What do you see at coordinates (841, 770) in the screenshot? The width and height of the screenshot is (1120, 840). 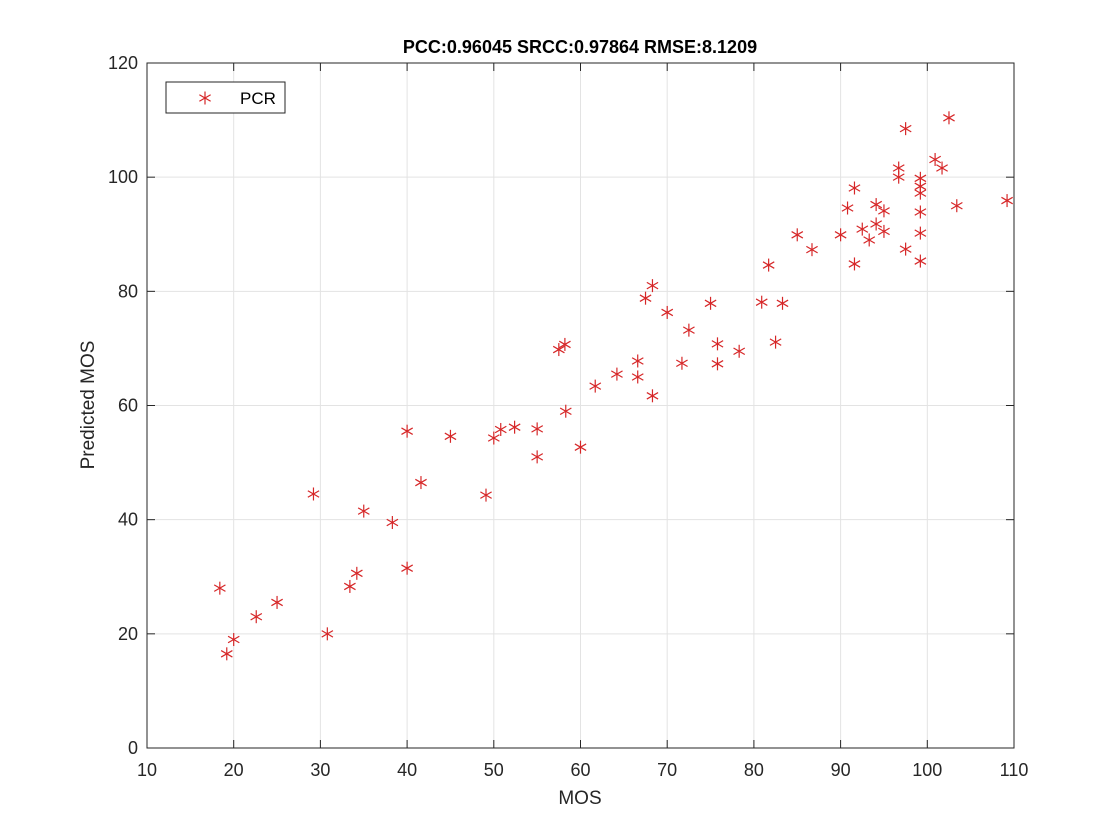 I see `x-tick-label: 90` at bounding box center [841, 770].